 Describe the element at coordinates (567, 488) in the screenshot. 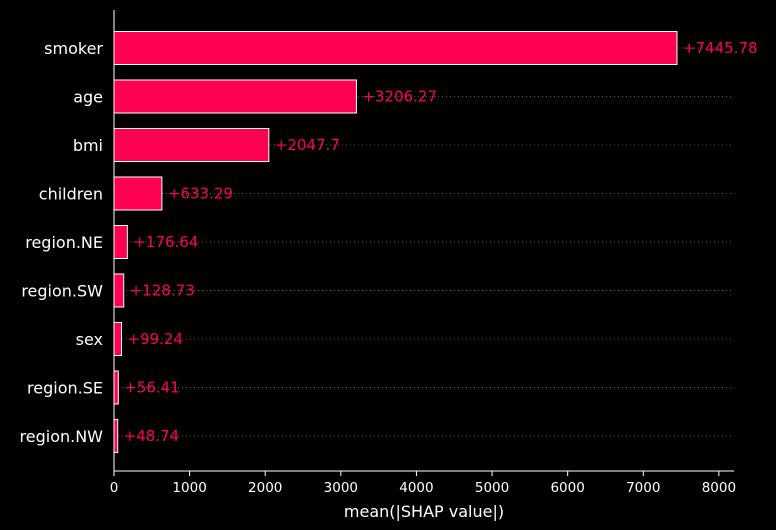

I see `x-tick-label: 6000` at that location.